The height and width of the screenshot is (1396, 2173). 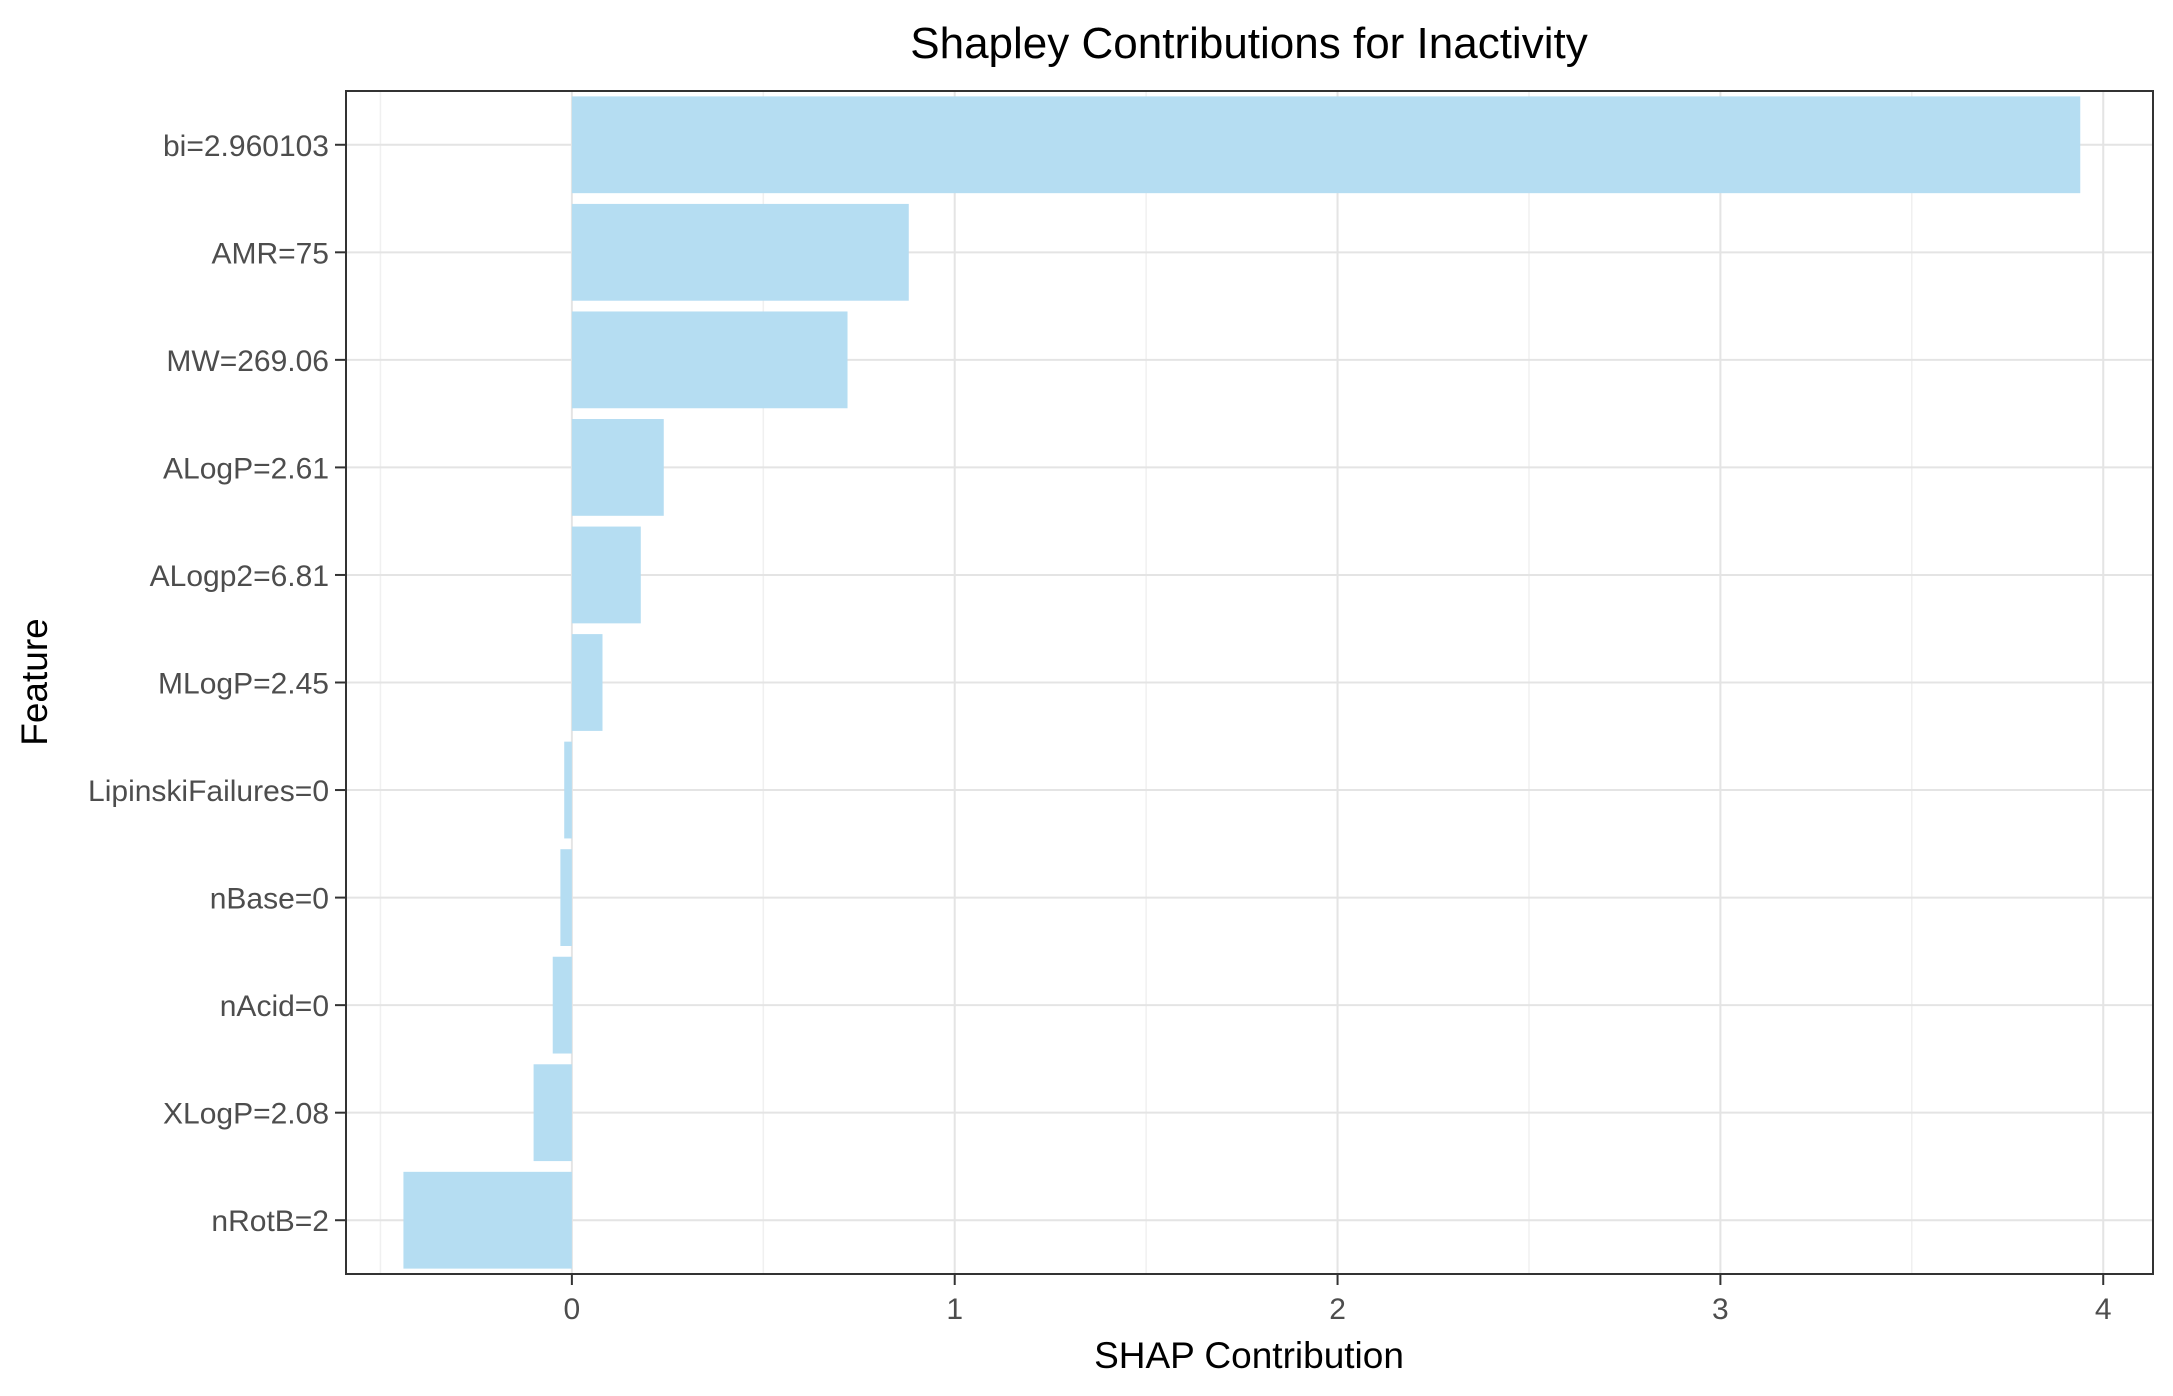 What do you see at coordinates (270, 253) in the screenshot?
I see `y-tick-label: AMR=75` at bounding box center [270, 253].